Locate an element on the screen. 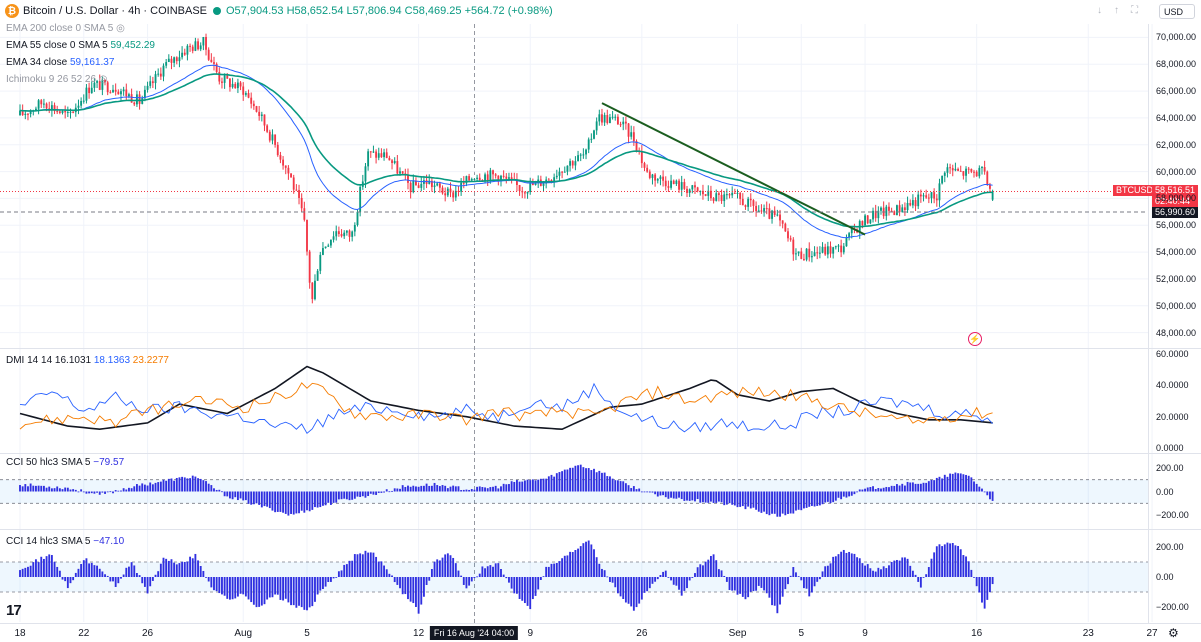  countdown-tag: 02:40:44 is located at coordinates (1175, 201).